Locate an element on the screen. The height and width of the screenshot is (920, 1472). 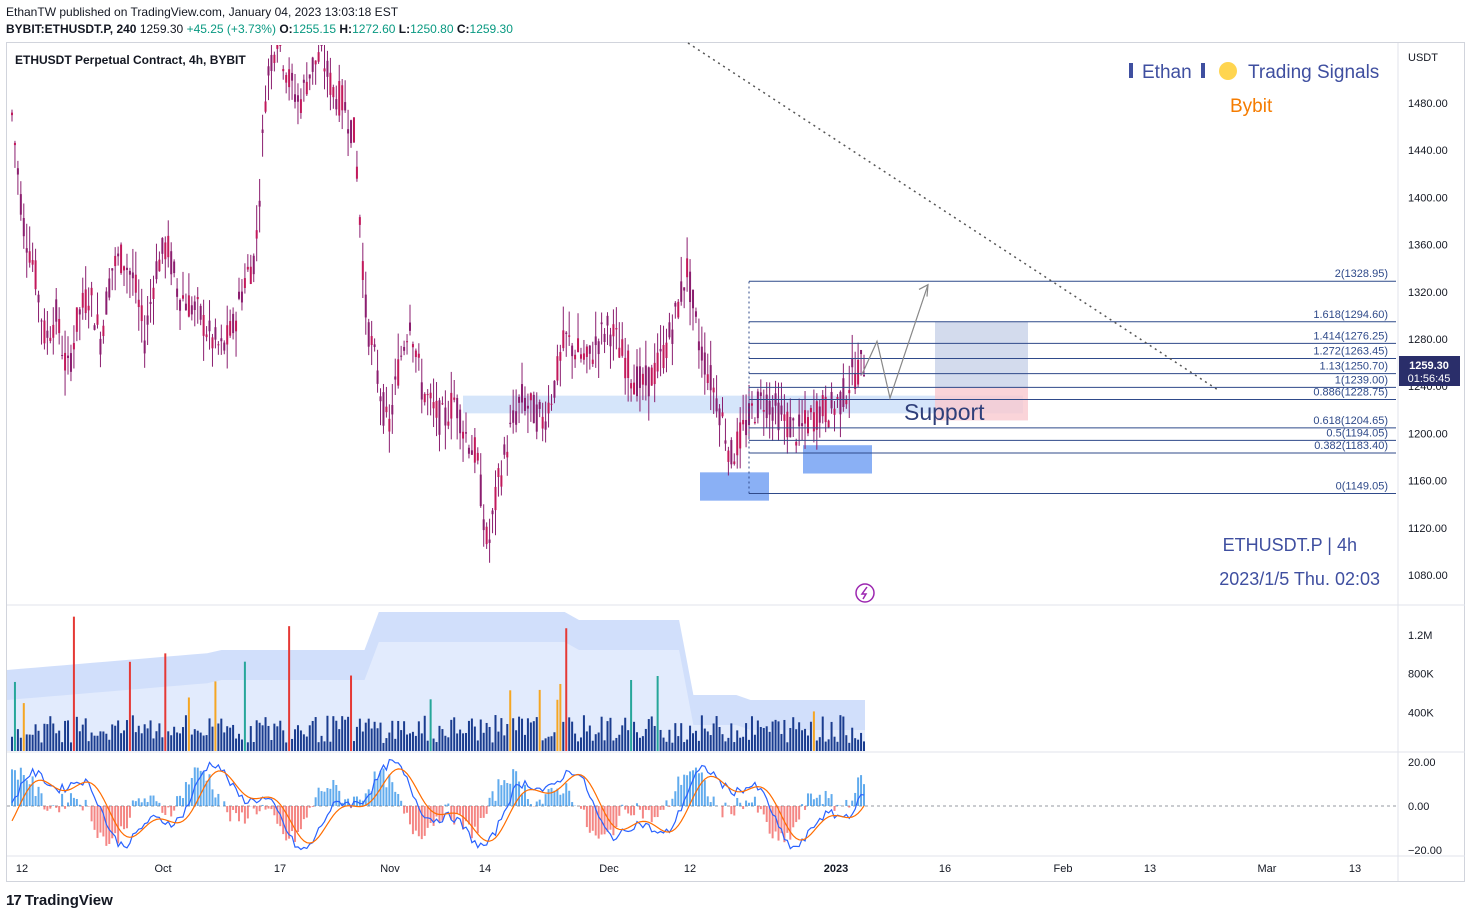
brand-tagline: Trading Signals is located at coordinates (1313, 72).